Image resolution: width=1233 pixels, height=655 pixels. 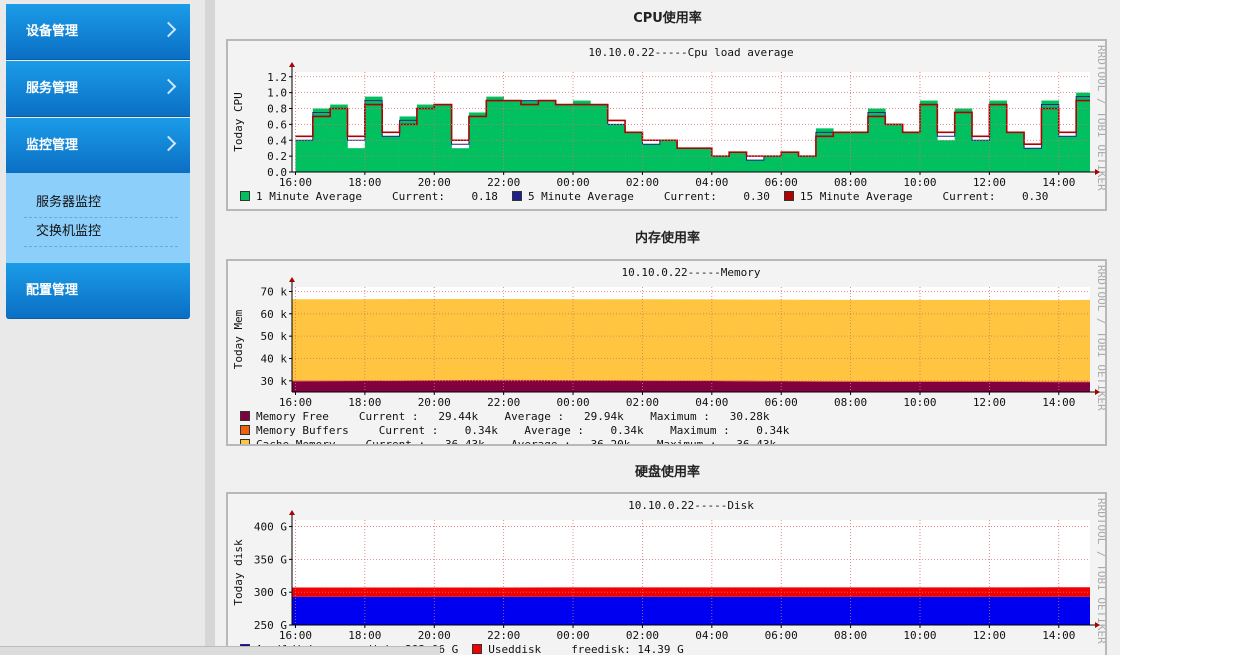 What do you see at coordinates (1058, 635) in the screenshot?
I see `x-tick-label: 14:00` at bounding box center [1058, 635].